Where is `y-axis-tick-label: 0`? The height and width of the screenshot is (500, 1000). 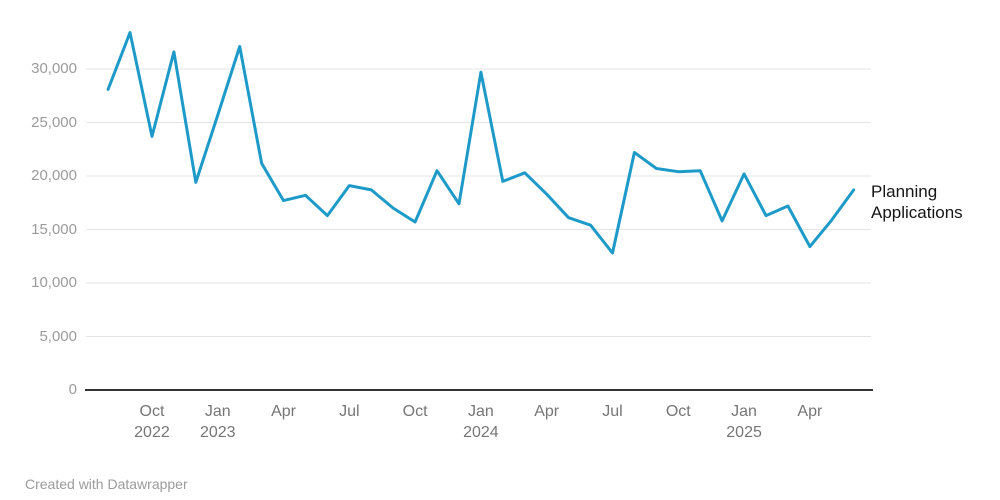 y-axis-tick-label: 0 is located at coordinates (72, 389).